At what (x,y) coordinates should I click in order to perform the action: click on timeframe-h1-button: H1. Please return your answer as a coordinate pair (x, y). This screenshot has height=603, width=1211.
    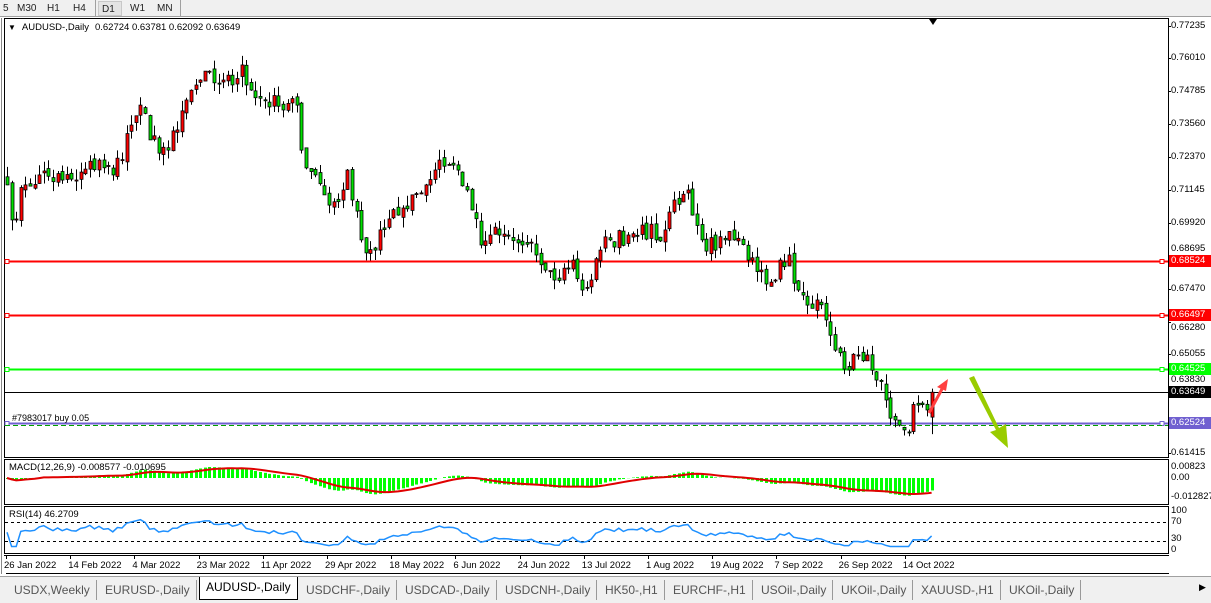
    Looking at the image, I should click on (53, 8).